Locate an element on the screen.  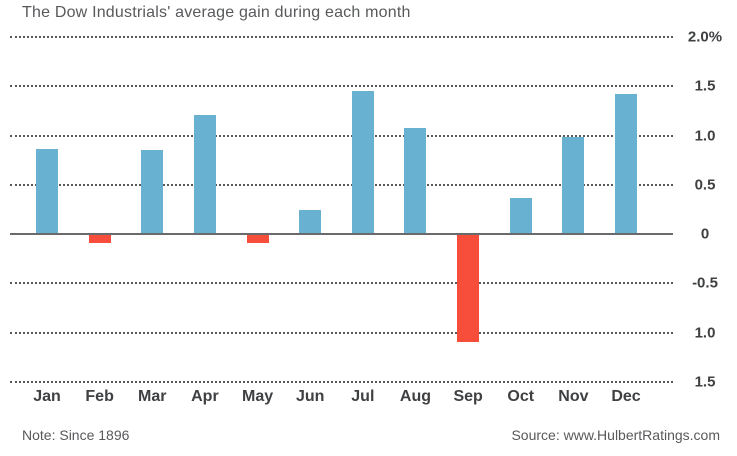
bar-jan is located at coordinates (47, 191).